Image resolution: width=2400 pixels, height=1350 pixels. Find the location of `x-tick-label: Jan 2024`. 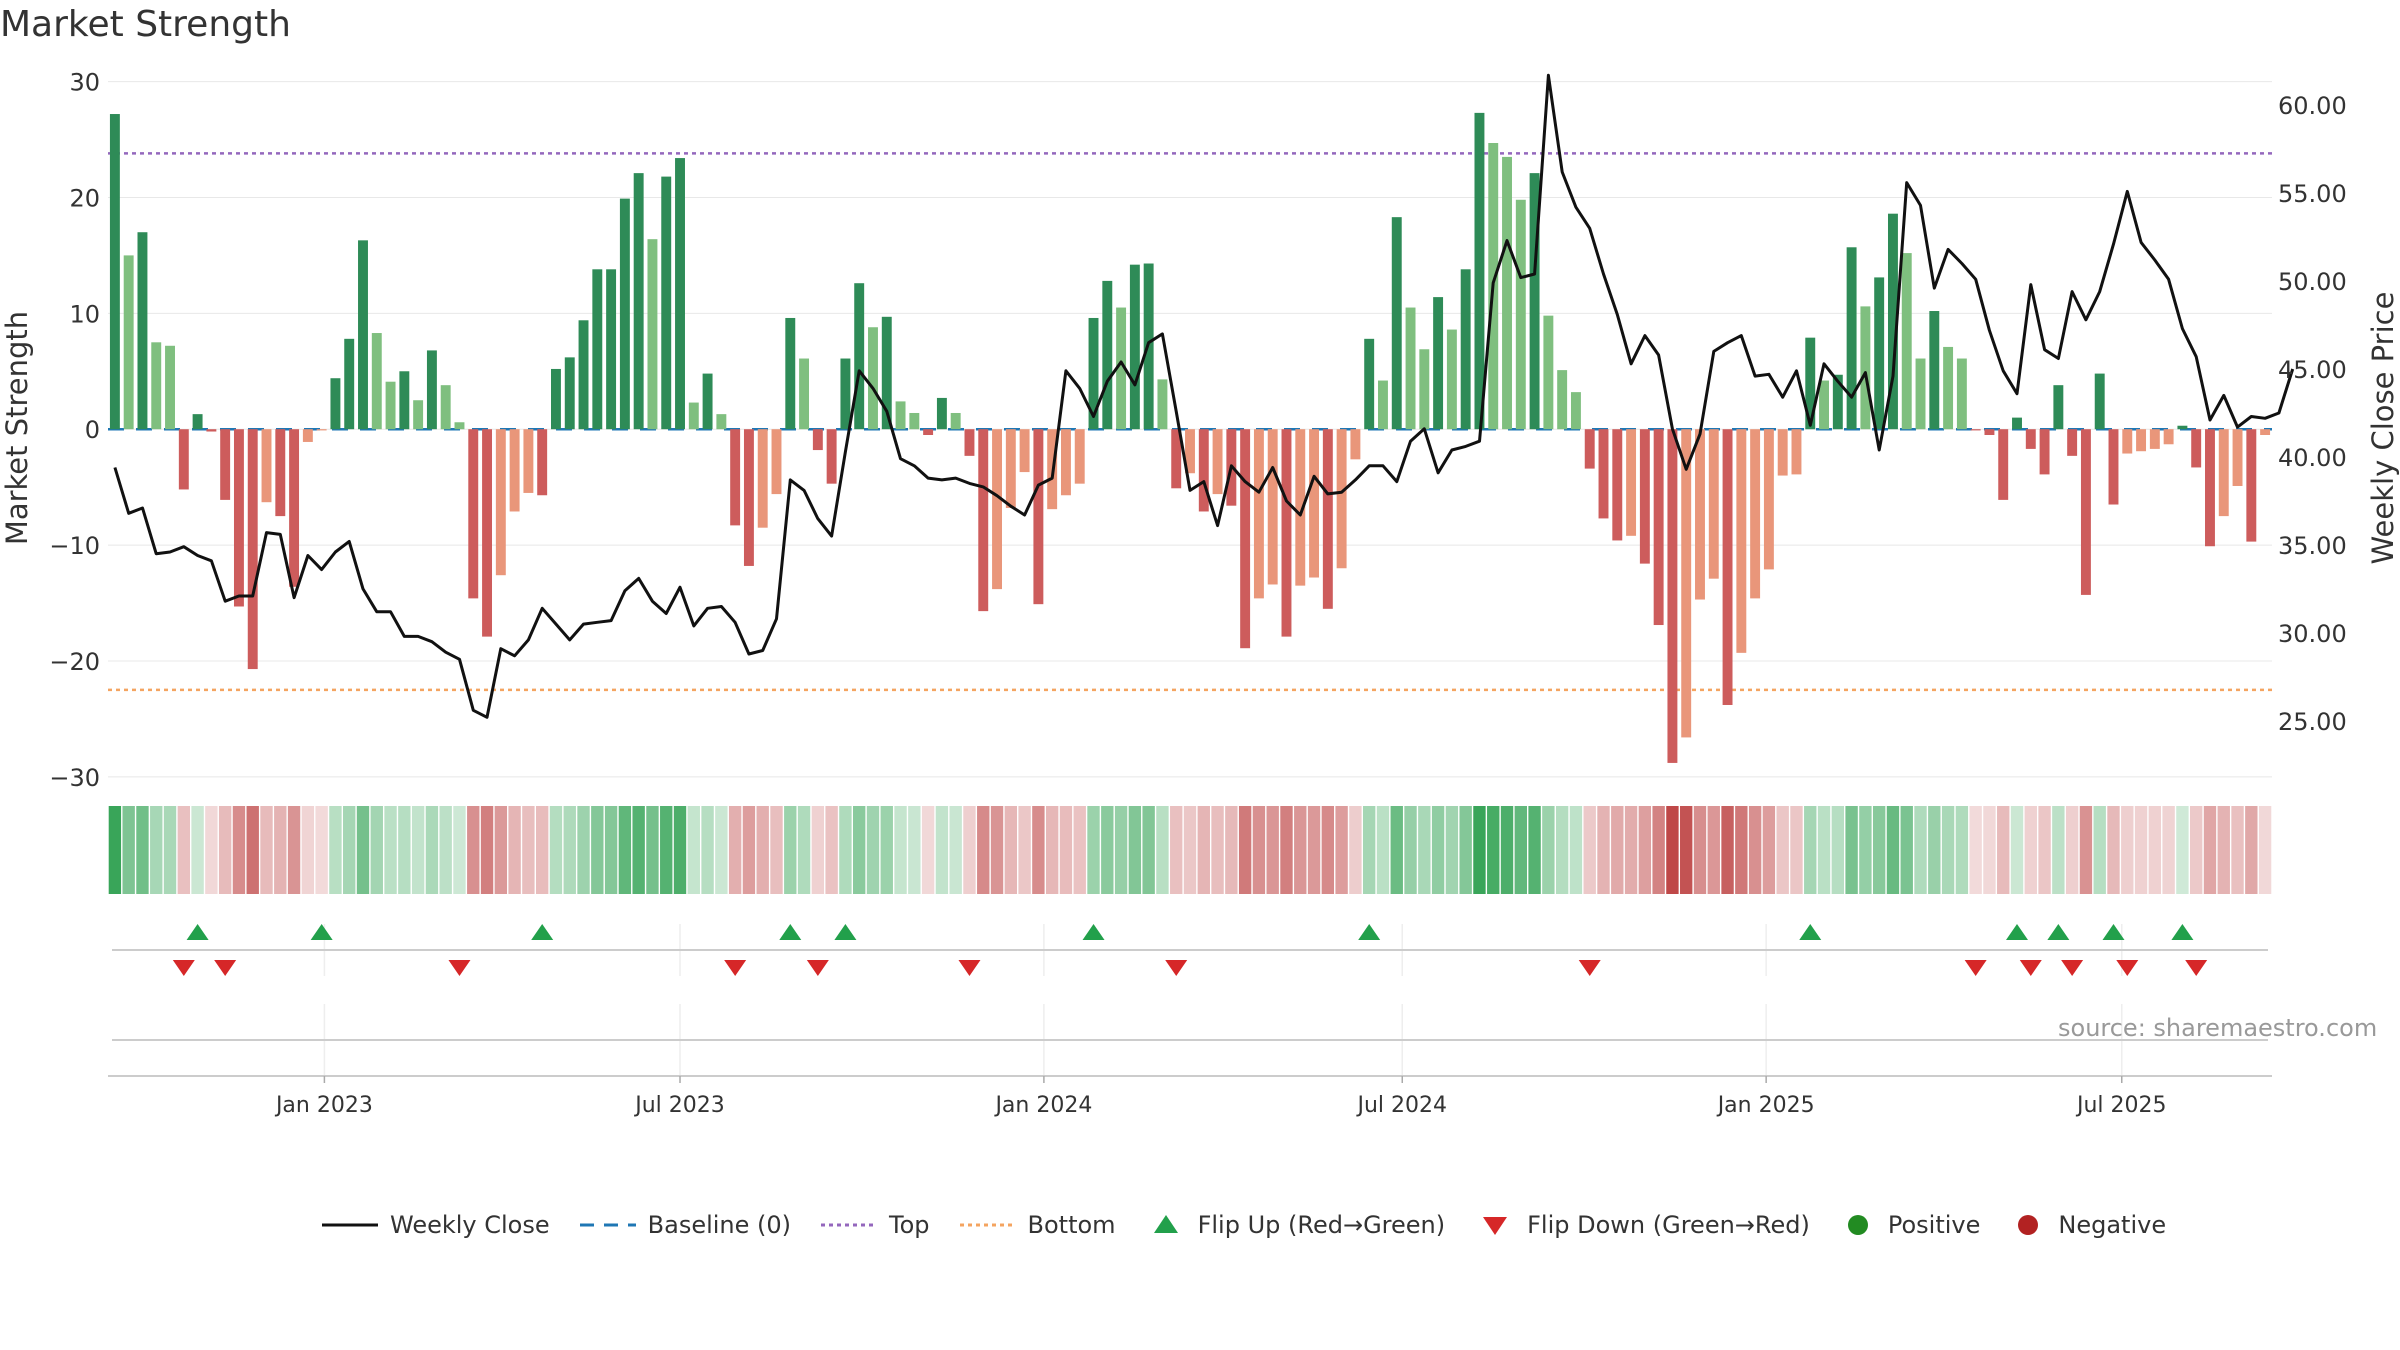

x-tick-label: Jan 2024 is located at coordinates (1042, 1105).